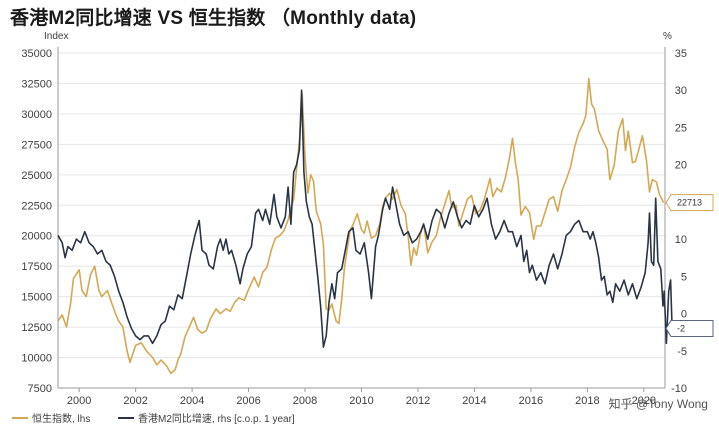 This screenshot has height=434, width=719. What do you see at coordinates (587, 401) in the screenshot?
I see `x-tick-label: 2018` at bounding box center [587, 401].